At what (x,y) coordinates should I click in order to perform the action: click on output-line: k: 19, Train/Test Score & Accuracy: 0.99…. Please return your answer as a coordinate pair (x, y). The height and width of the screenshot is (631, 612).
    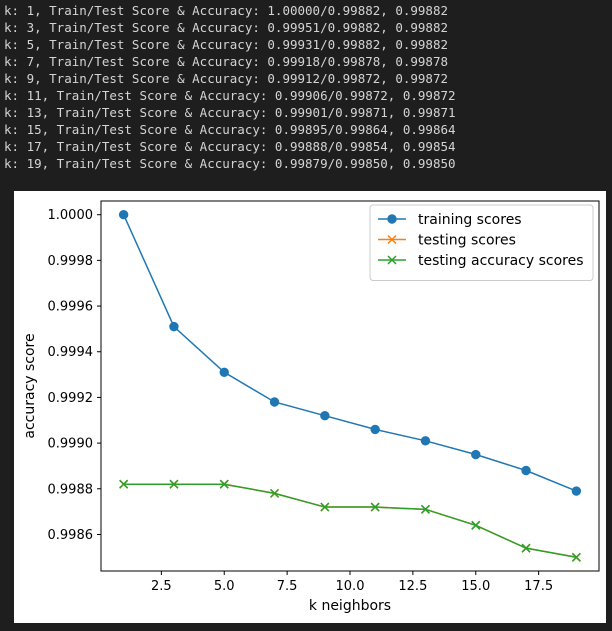
    Looking at the image, I should click on (230, 163).